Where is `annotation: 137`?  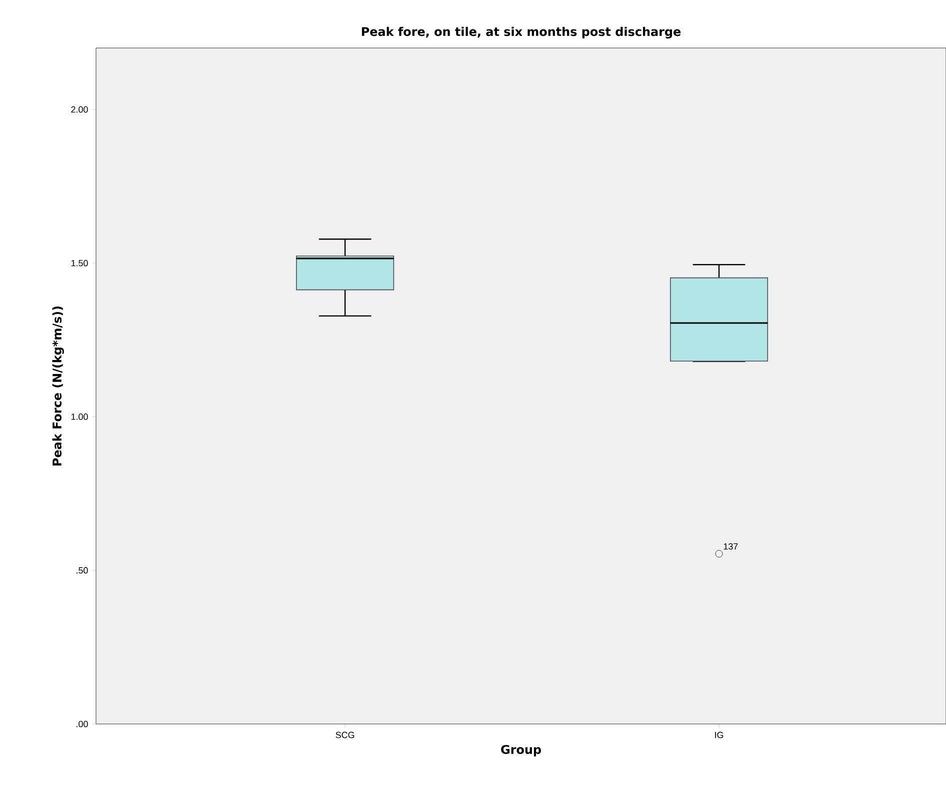 annotation: 137 is located at coordinates (731, 546).